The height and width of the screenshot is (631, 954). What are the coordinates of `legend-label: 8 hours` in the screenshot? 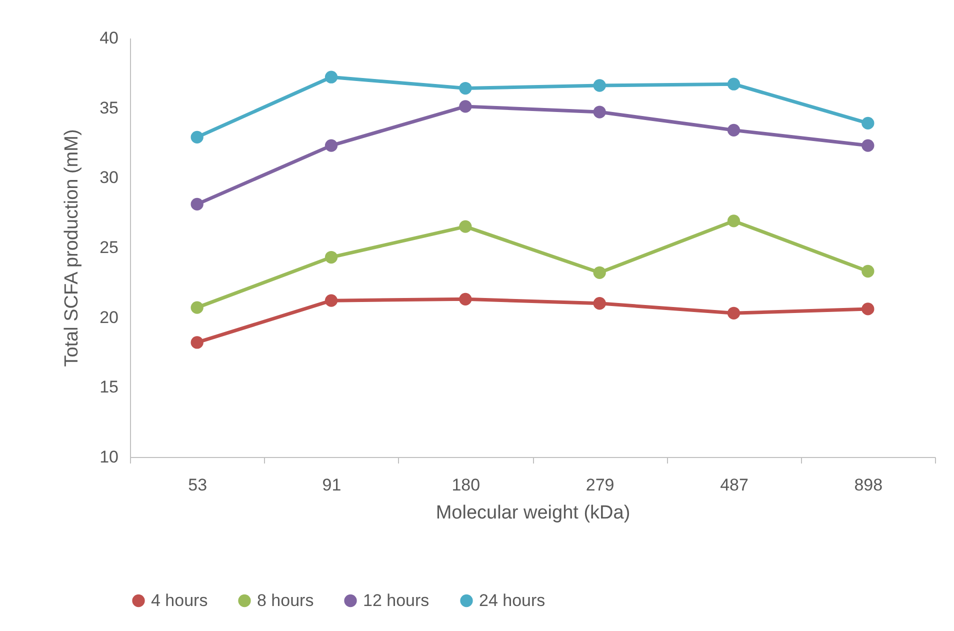 It's located at (285, 600).